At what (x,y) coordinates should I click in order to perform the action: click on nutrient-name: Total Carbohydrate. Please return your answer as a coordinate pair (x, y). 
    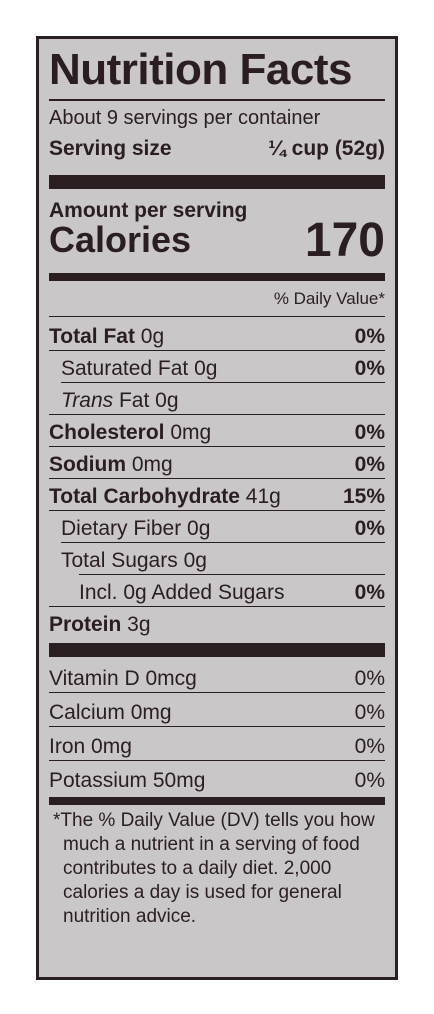
    Looking at the image, I should click on (144, 496).